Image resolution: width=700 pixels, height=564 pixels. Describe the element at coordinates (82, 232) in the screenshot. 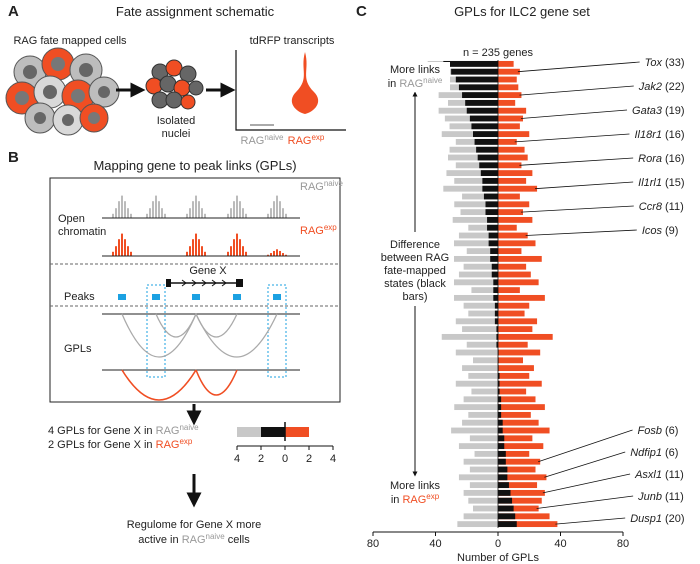

I see `track-label: chromatin` at that location.